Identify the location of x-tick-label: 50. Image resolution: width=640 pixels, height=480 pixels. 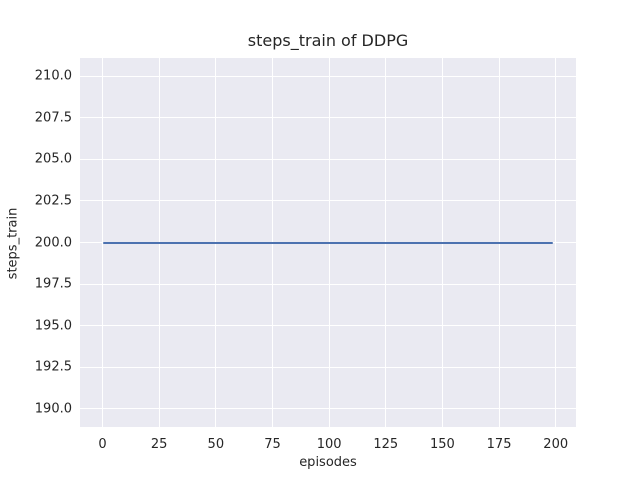
(216, 444).